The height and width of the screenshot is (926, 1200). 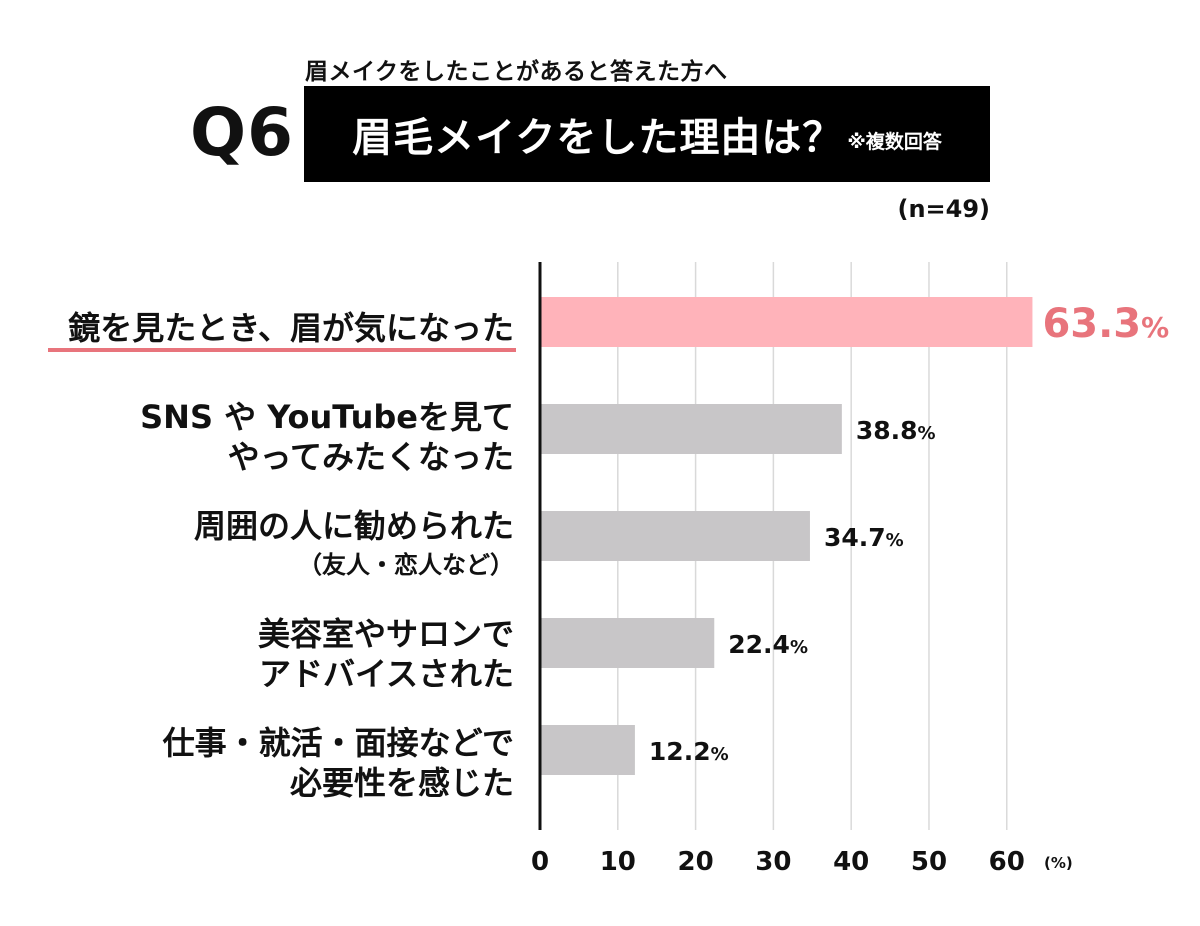 I want to click on x-axis-unit: (%), so click(x=1058, y=863).